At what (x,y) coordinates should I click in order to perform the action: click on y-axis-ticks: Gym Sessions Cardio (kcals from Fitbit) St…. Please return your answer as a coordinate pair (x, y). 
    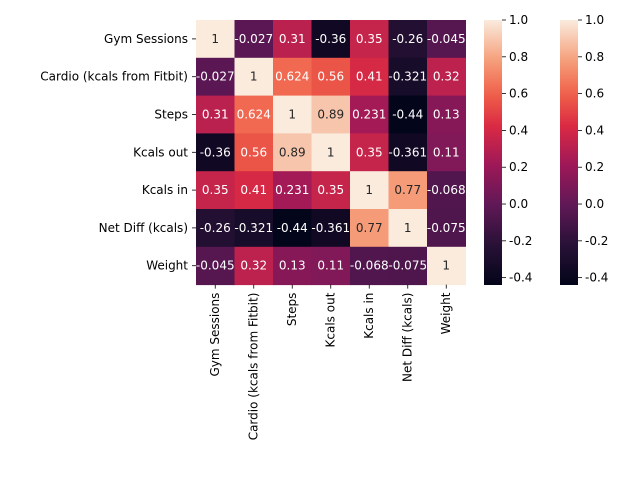
    Looking at the image, I should click on (118, 152).